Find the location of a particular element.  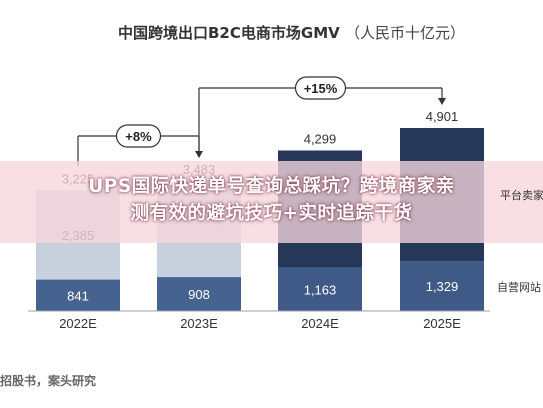

chart-title: 中国跨境出口B2C电商市场GMV （人民币十亿元） is located at coordinates (291, 32).